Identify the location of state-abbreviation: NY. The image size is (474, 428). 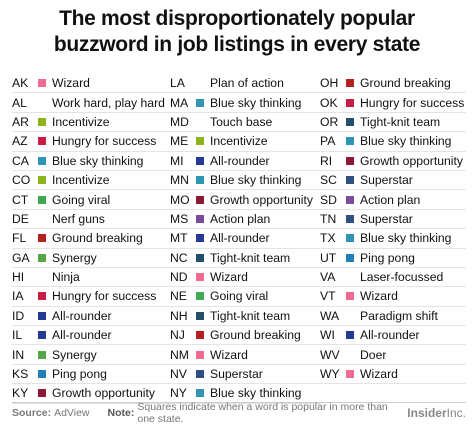
(178, 393).